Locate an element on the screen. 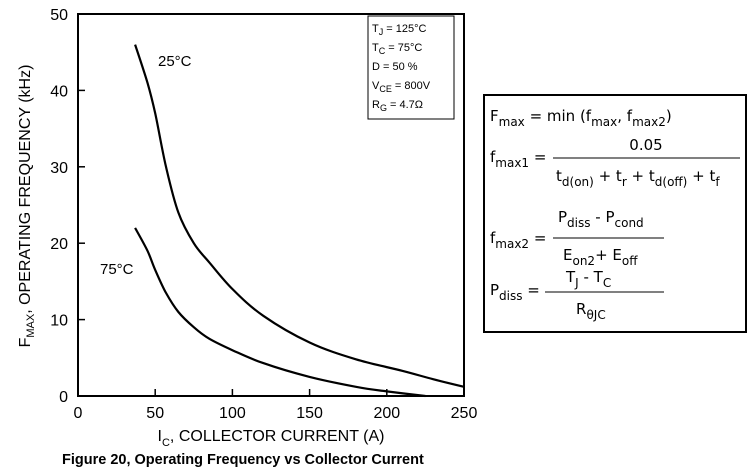  x-tick-label: 100 is located at coordinates (232, 413).